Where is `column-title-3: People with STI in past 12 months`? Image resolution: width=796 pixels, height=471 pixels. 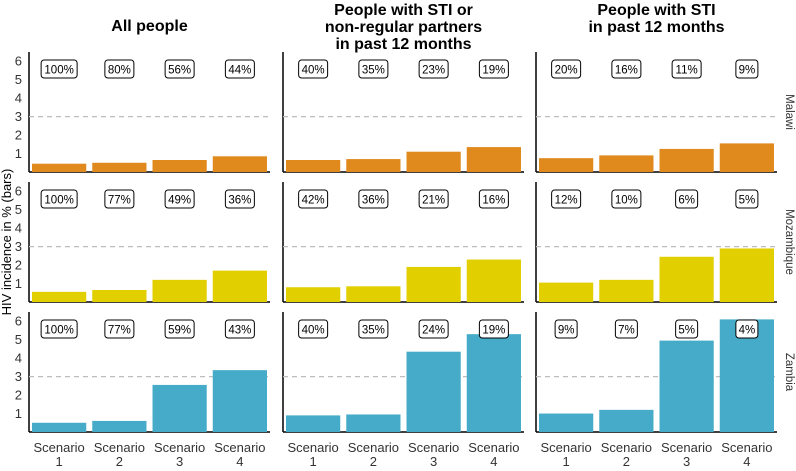 column-title-3: People with STI in past 12 months is located at coordinates (656, 19).